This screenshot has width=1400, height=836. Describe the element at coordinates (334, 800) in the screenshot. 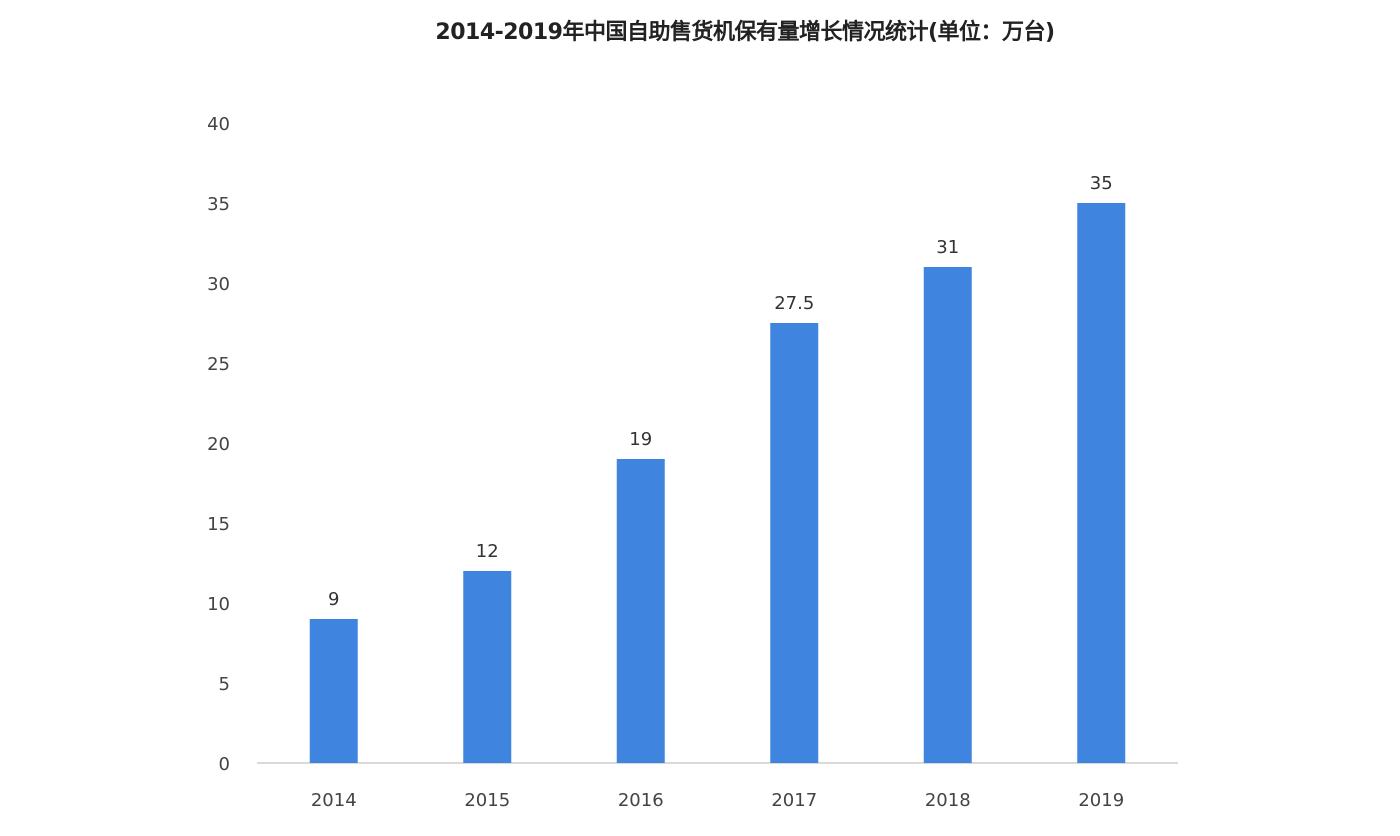

I see `x-tick-label: 2014` at that location.